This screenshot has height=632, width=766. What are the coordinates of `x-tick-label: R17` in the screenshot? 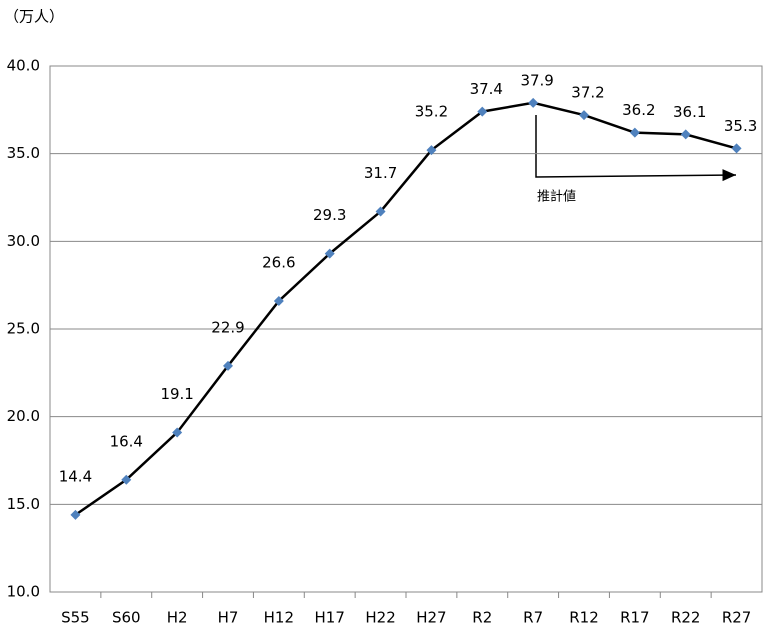 It's located at (635, 618).